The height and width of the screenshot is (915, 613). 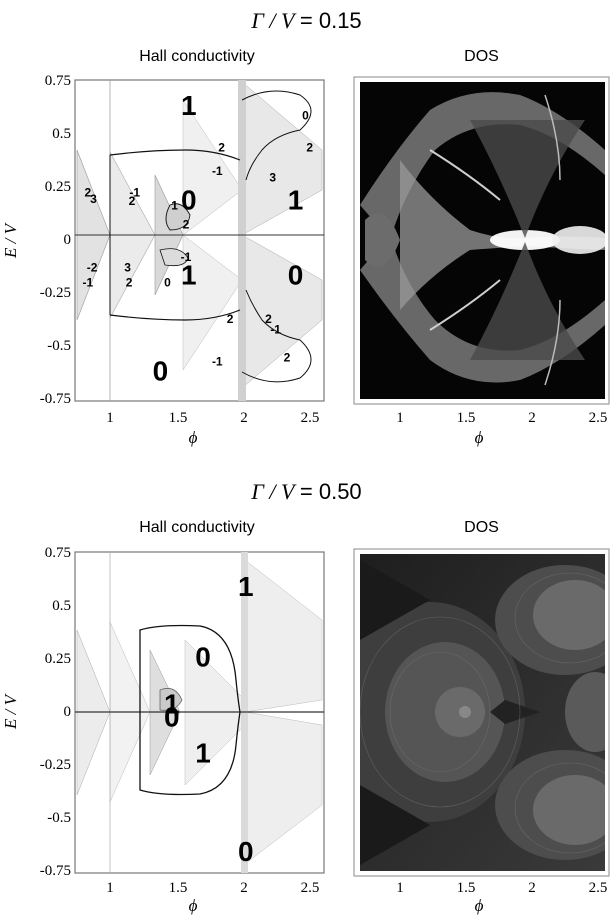 I want to click on bottom-panel-title: Γ / V = 0.50, so click(x=306, y=492).